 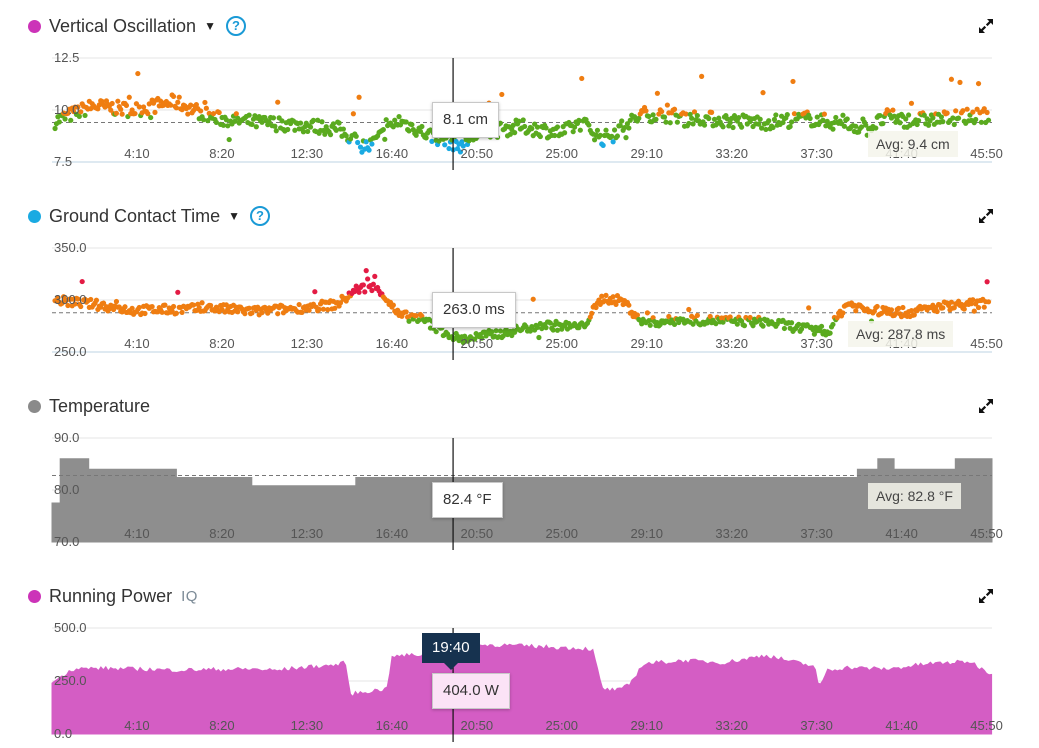 What do you see at coordinates (100, 405) in the screenshot?
I see `chart-title: Temperature` at bounding box center [100, 405].